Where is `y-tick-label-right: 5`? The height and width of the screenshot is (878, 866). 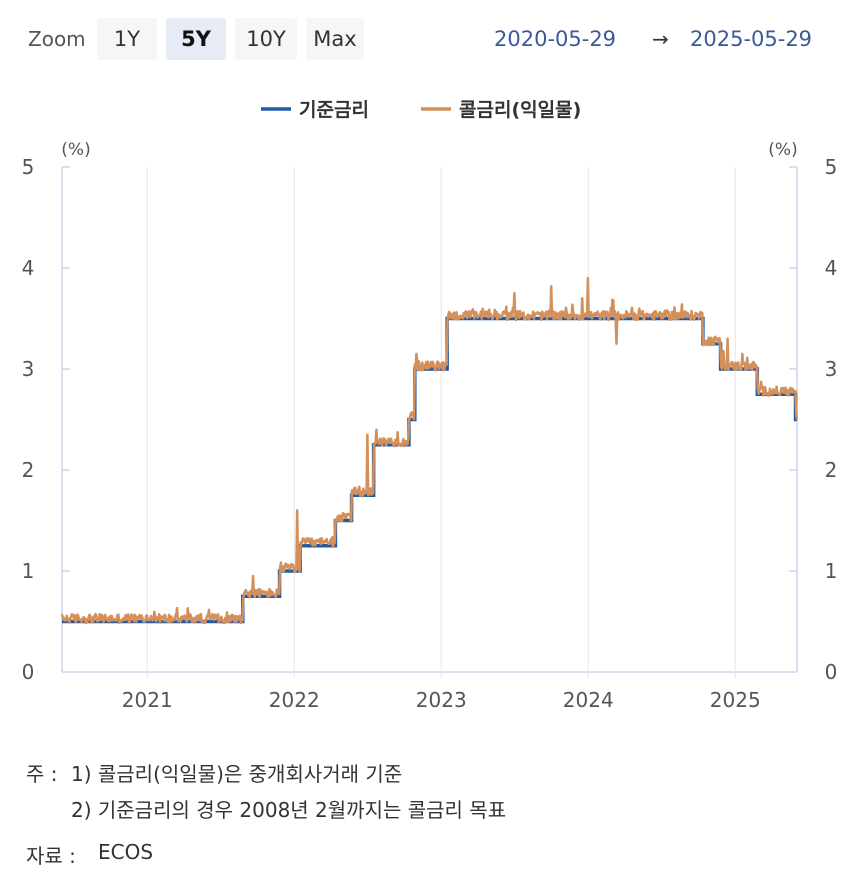
y-tick-label-right: 5 is located at coordinates (831, 167).